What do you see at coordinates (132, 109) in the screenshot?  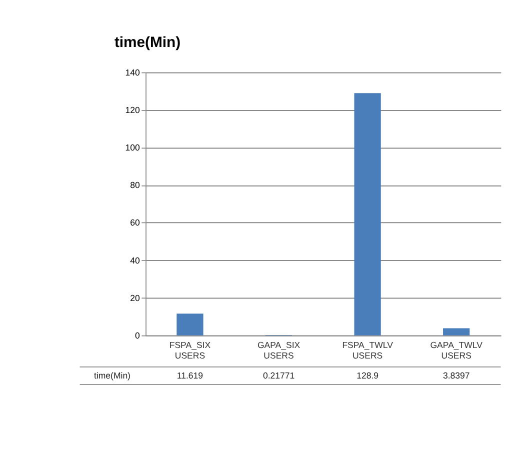 I see `y-tick-label: 120` at bounding box center [132, 109].